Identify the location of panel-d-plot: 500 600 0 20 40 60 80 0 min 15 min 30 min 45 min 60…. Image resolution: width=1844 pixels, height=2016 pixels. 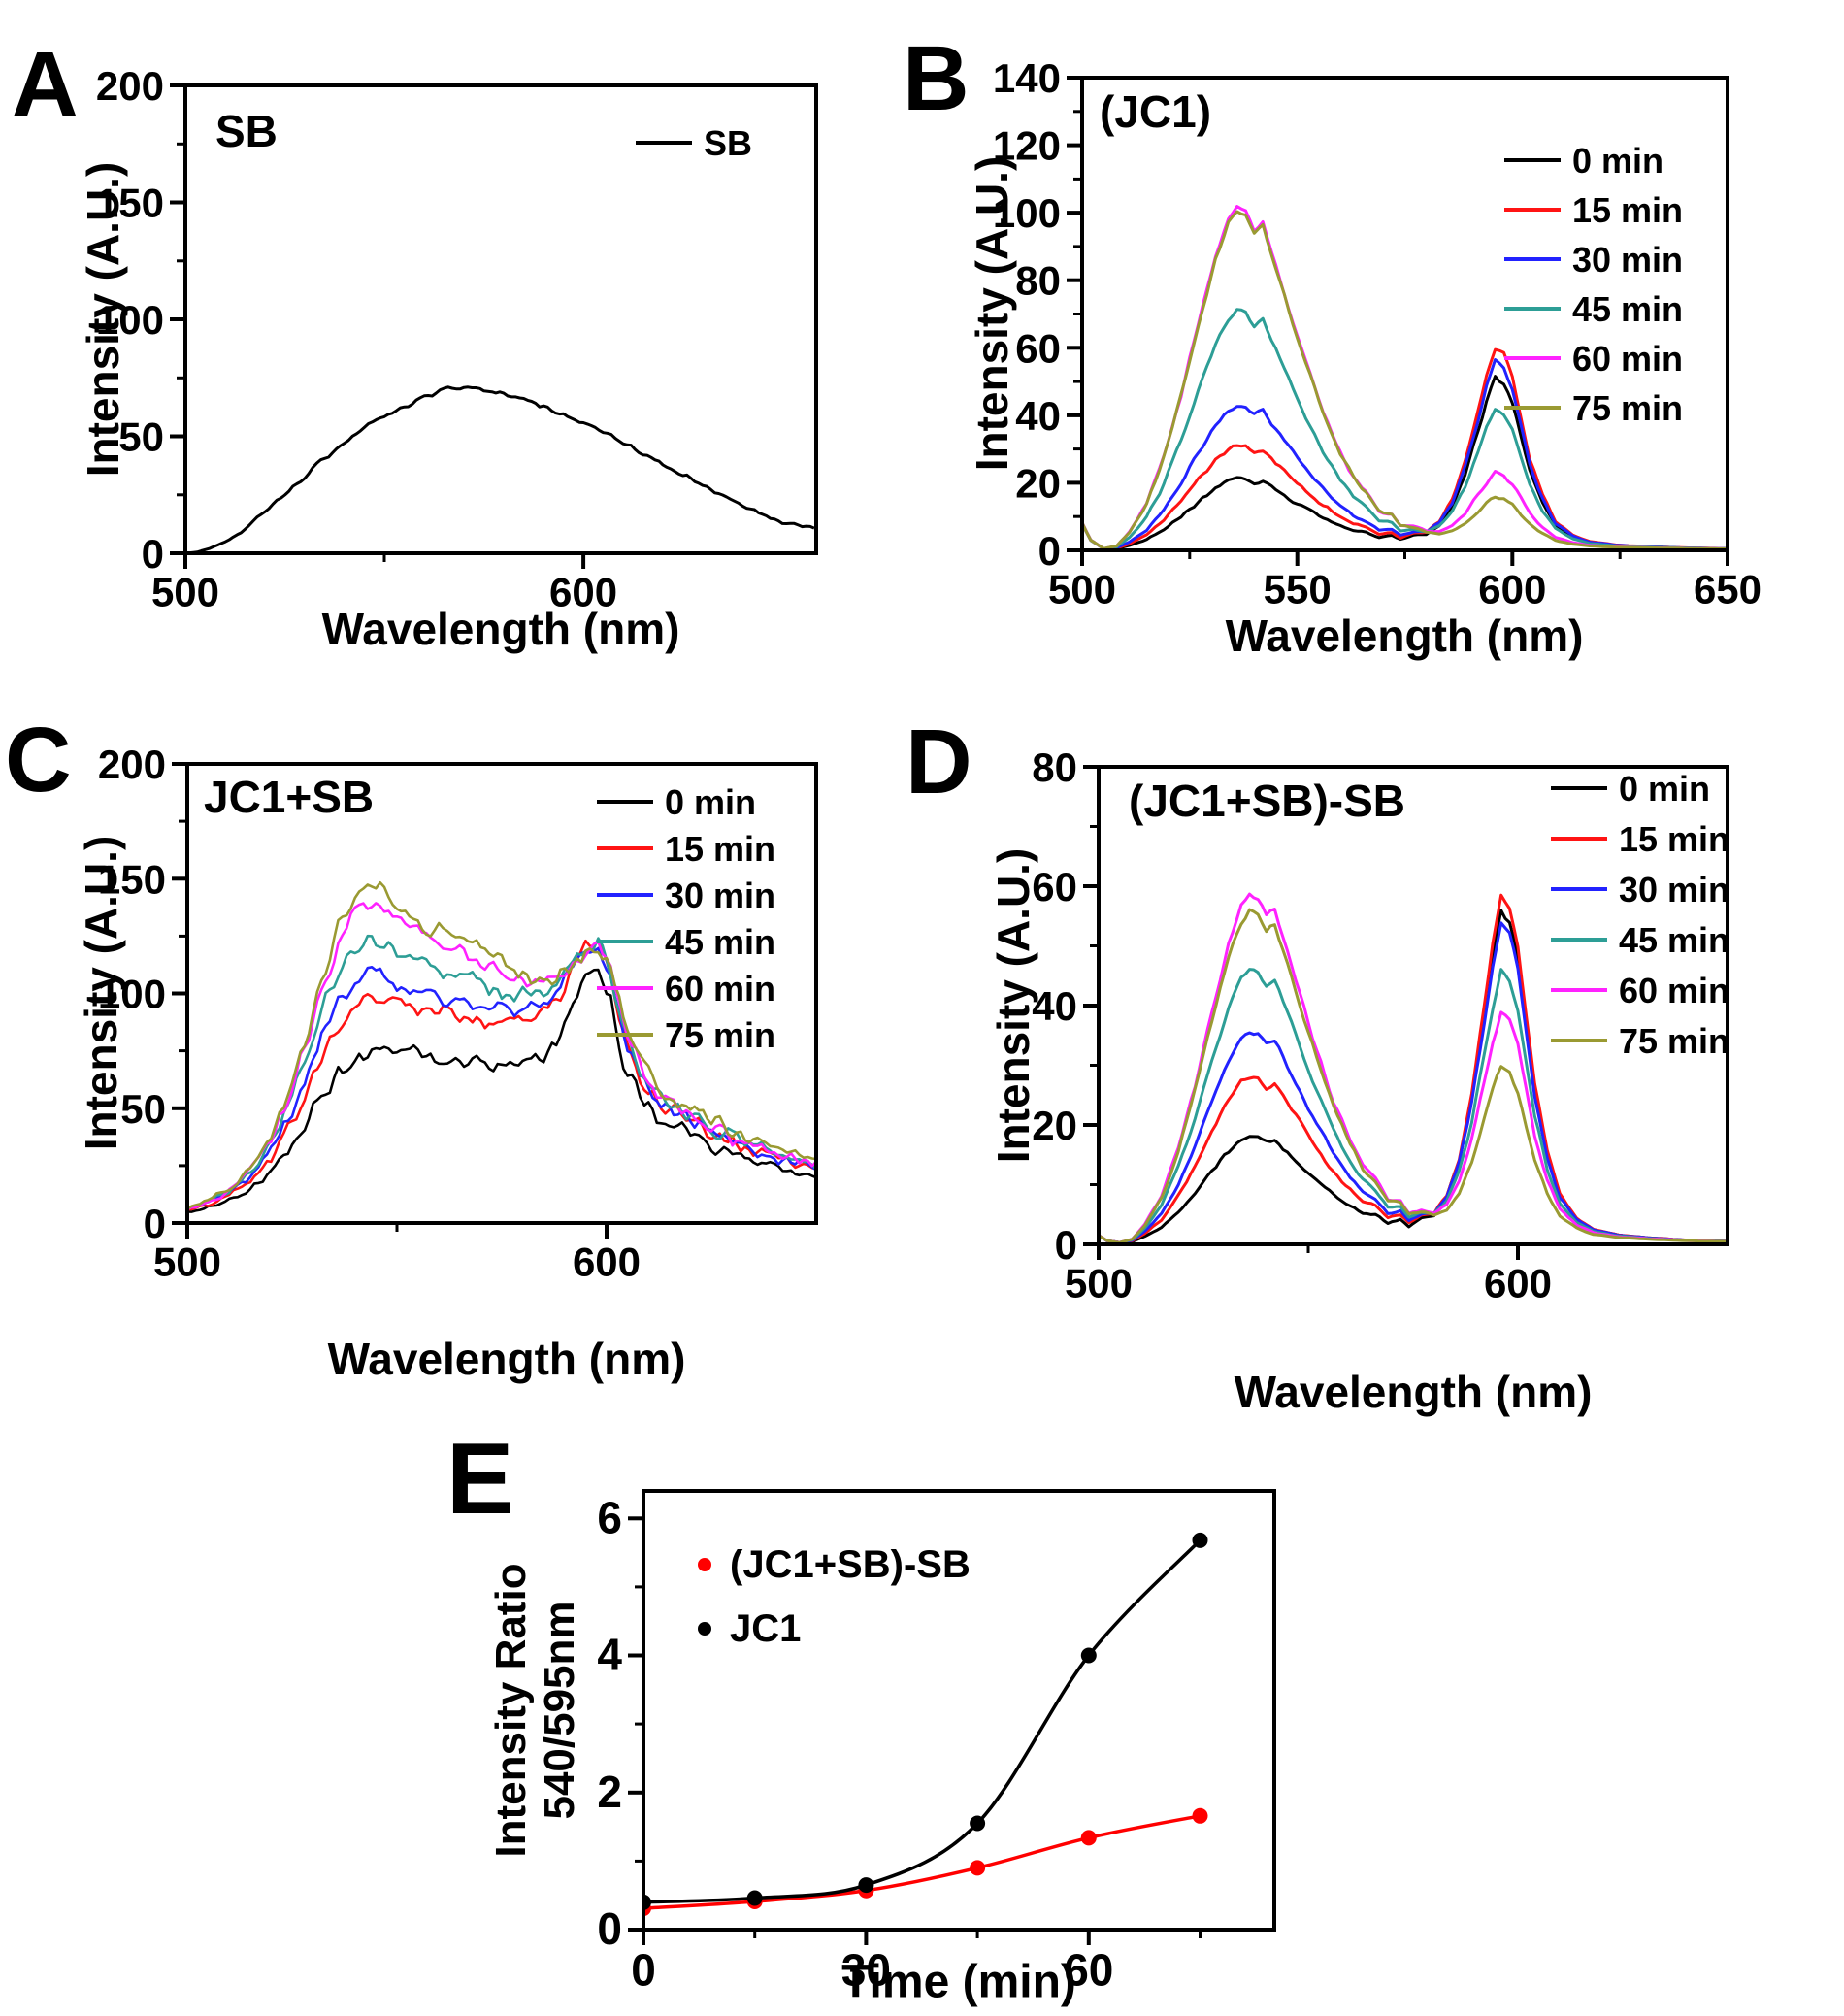
(1380, 1024).